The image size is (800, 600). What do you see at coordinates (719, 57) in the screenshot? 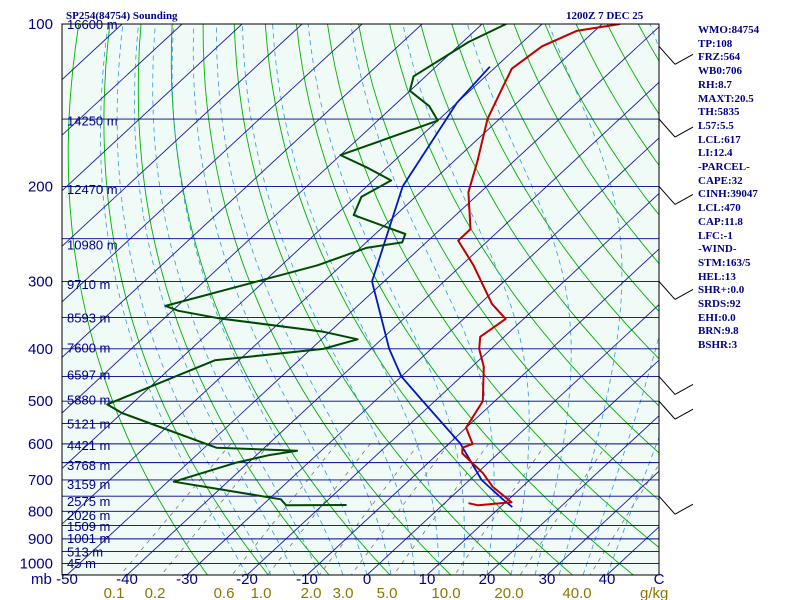
I see `index-entry: FRZ:564` at bounding box center [719, 57].